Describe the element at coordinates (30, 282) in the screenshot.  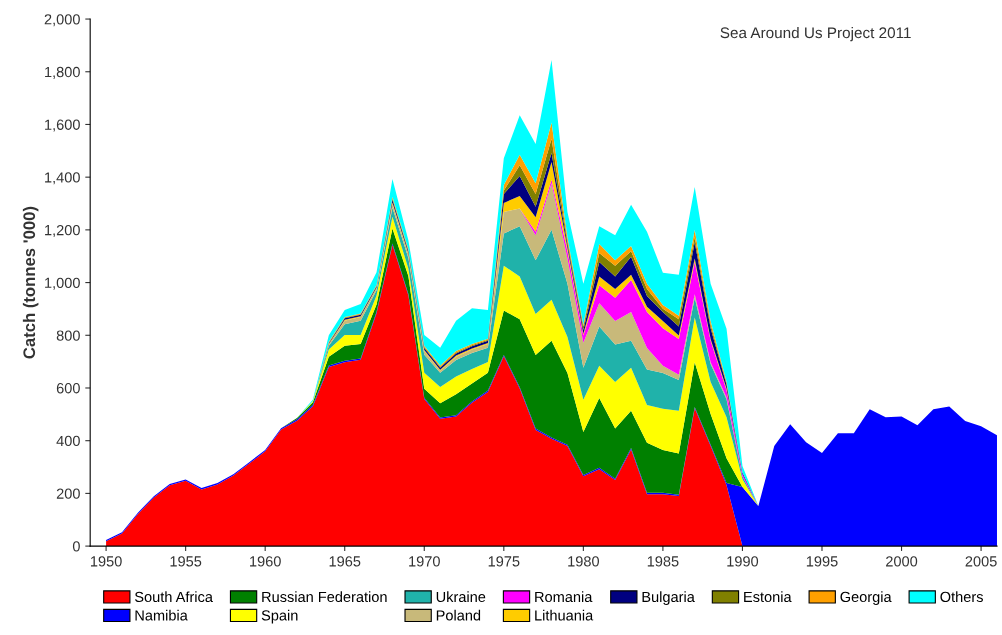
I see `y-axis-title: Catch (tonnes '000)` at that location.